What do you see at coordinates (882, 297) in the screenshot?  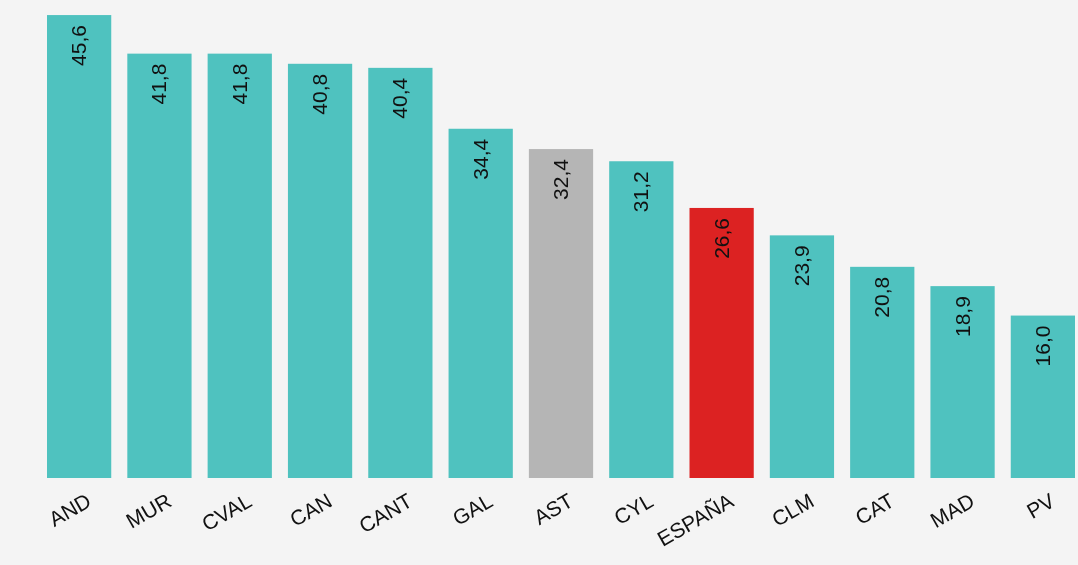 I see `data-label: 20,8` at bounding box center [882, 297].